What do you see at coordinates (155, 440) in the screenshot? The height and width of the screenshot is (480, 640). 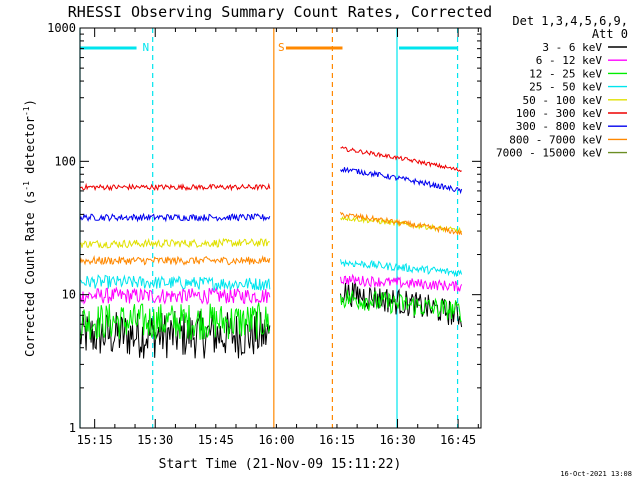 I see `x-tick-label: 15:30` at bounding box center [155, 440].